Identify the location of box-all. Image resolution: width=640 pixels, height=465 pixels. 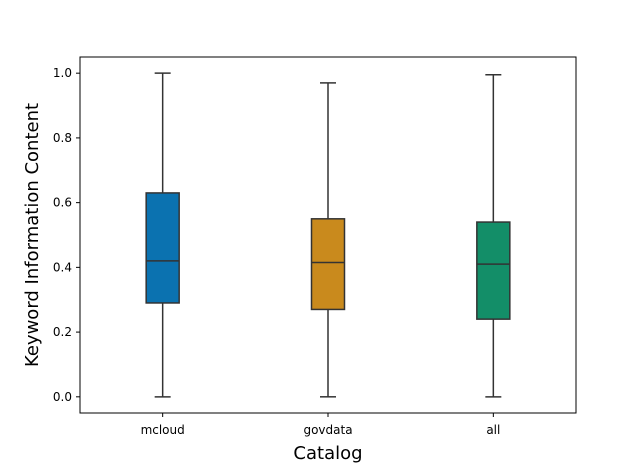
(493, 270).